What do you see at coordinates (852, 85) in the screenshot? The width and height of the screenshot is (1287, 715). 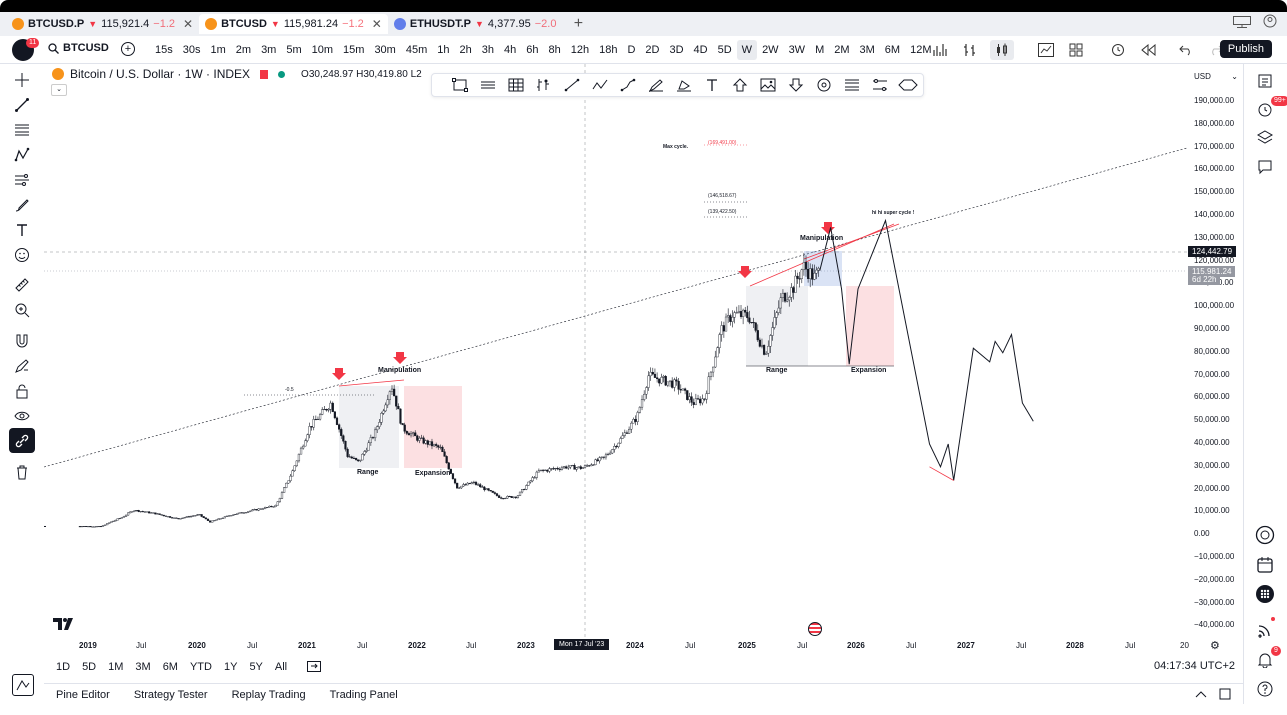 I see `fib-icon` at bounding box center [852, 85].